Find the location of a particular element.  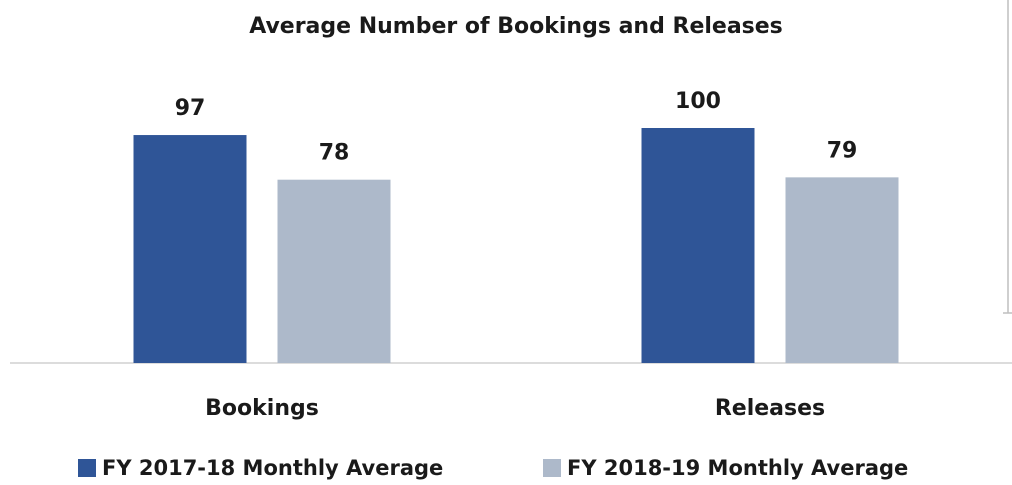

data-label: 79 is located at coordinates (842, 150).